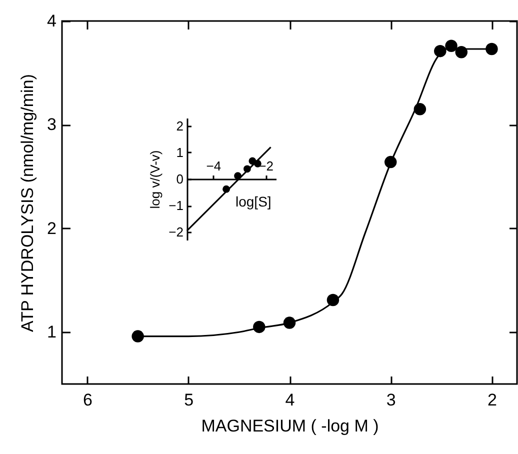 The image size is (518, 454). Describe the element at coordinates (189, 400) in the screenshot. I see `x-tick-label: 5` at that location.